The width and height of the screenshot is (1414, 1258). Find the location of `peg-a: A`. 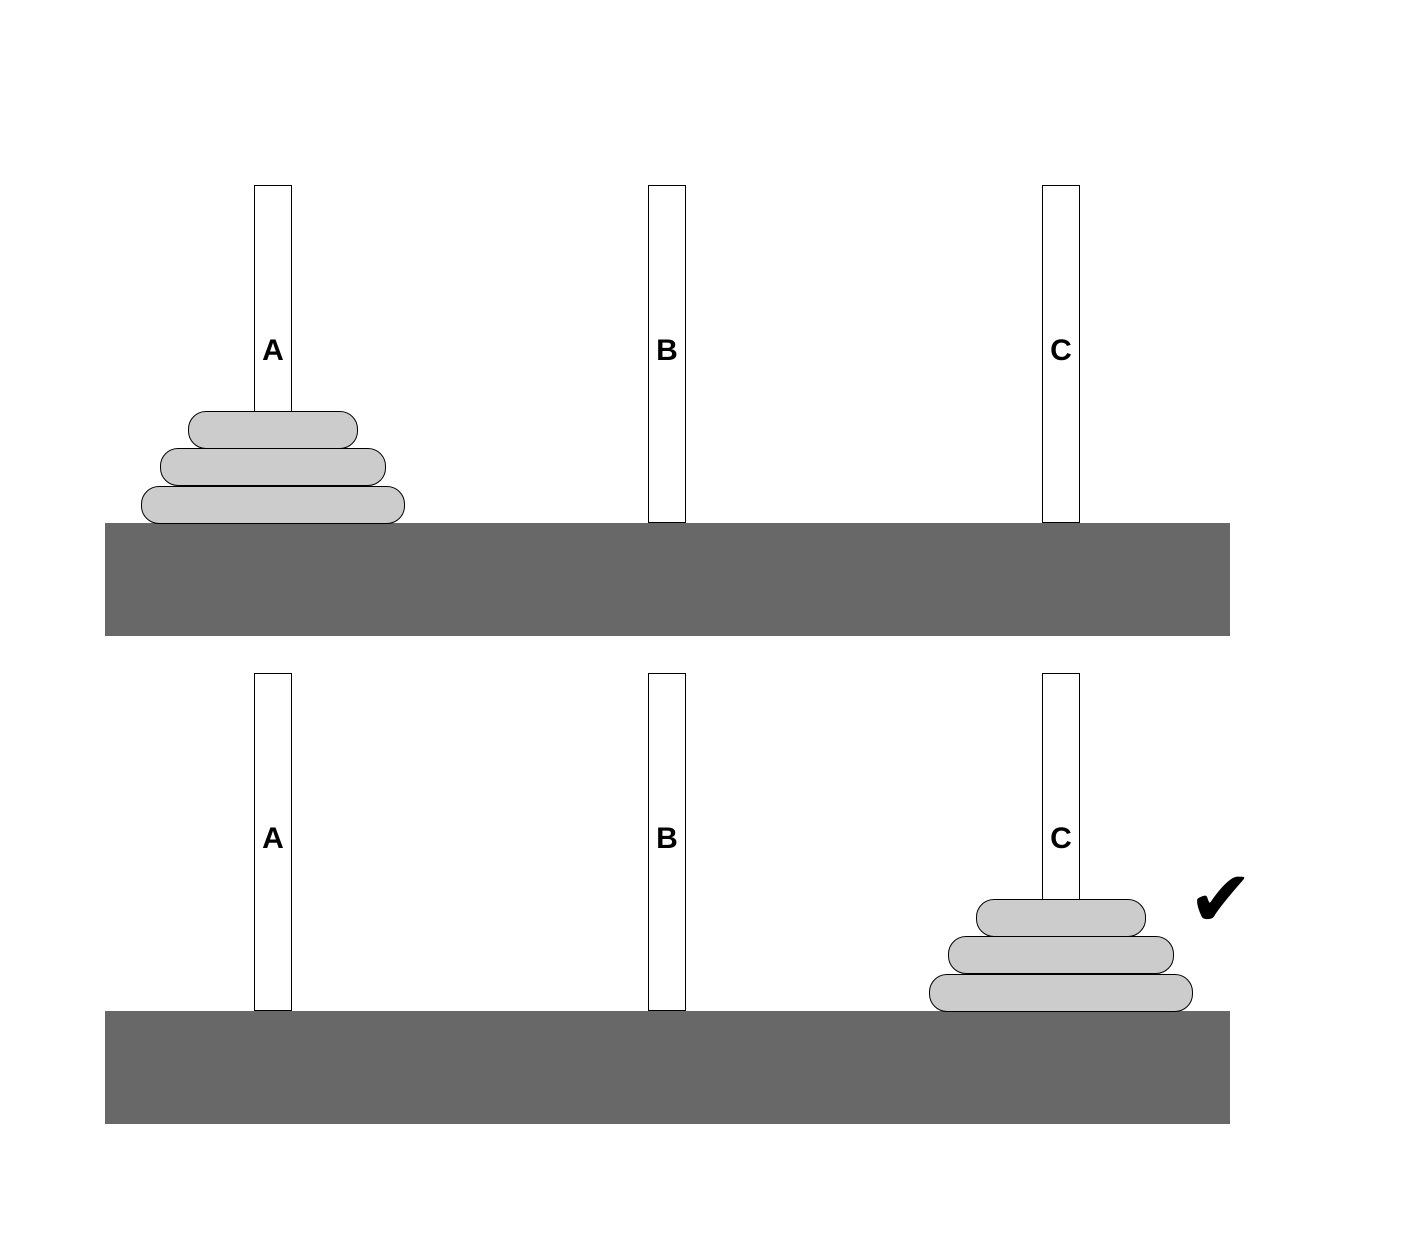

peg-a: A is located at coordinates (273, 842).